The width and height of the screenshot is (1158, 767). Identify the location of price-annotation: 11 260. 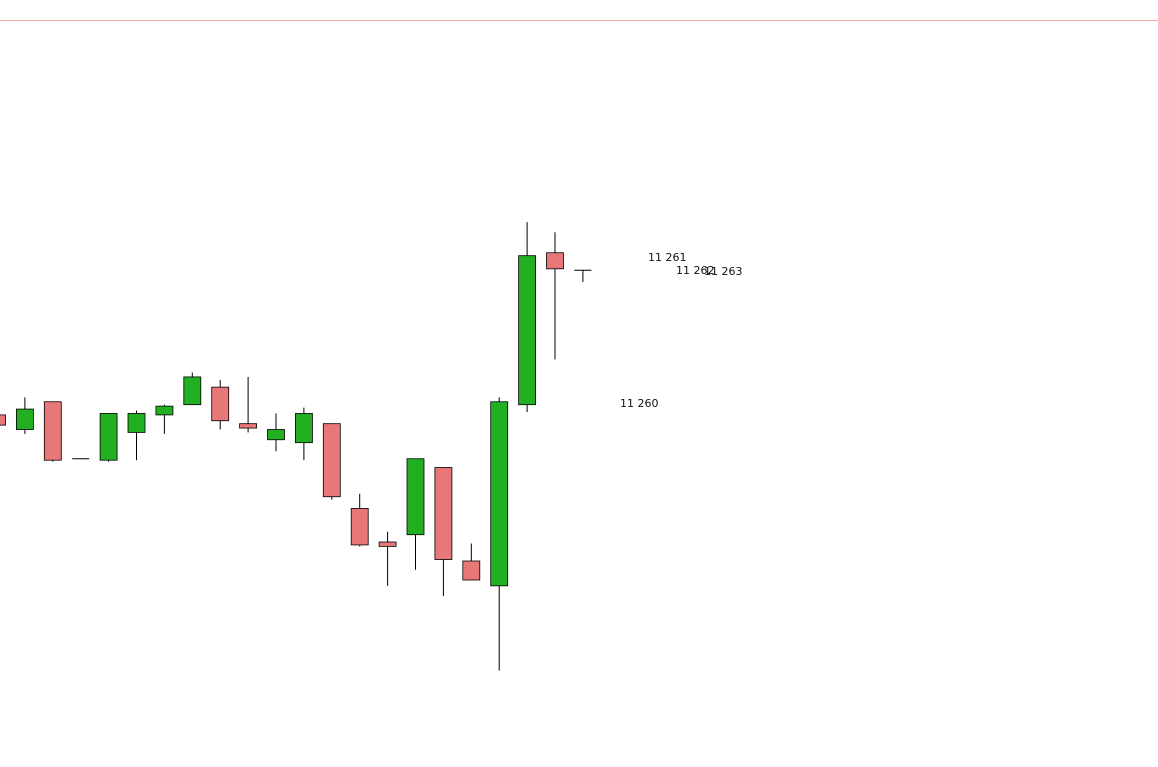
(639, 403).